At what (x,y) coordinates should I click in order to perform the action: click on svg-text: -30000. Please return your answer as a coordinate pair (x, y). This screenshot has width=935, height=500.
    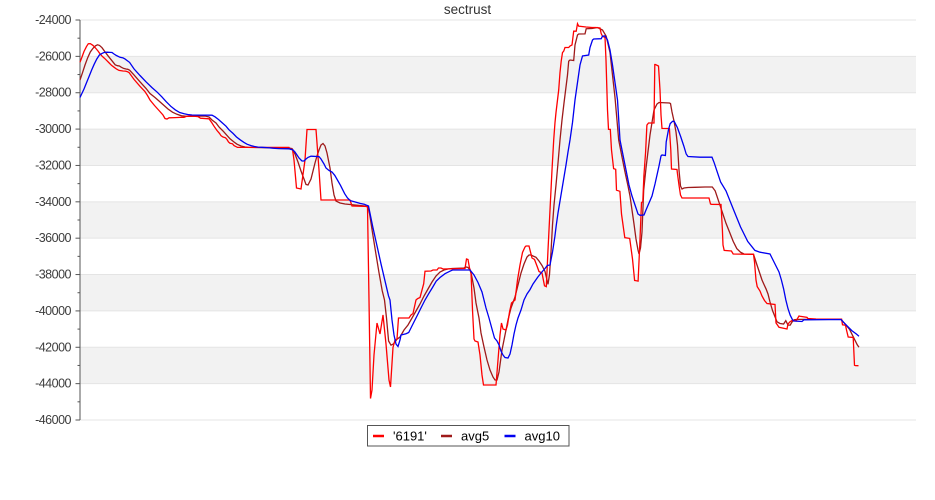
    Looking at the image, I should click on (53, 129).